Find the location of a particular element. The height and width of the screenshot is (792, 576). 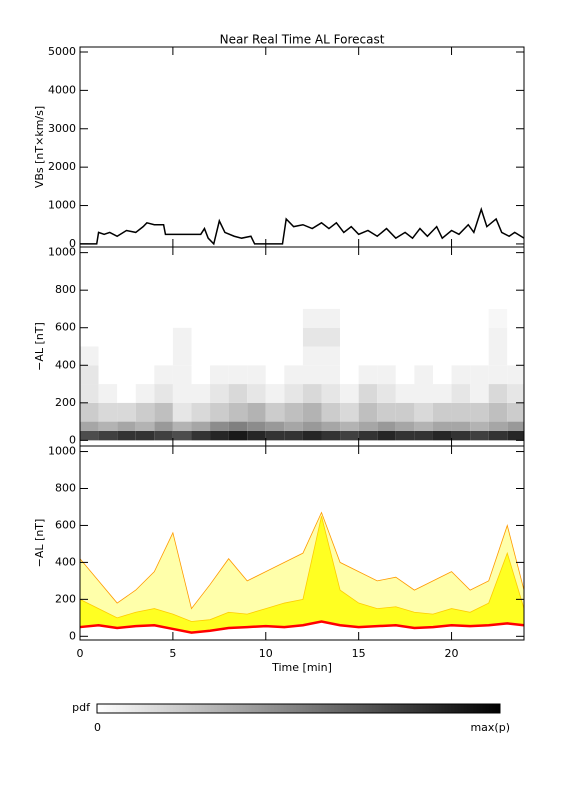

colorbar-min-label: 0 is located at coordinates (97, 727).